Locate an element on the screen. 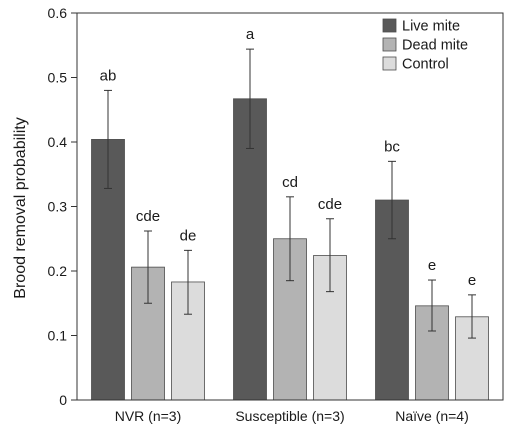 This screenshot has height=432, width=505. significance-label: a is located at coordinates (250, 34).